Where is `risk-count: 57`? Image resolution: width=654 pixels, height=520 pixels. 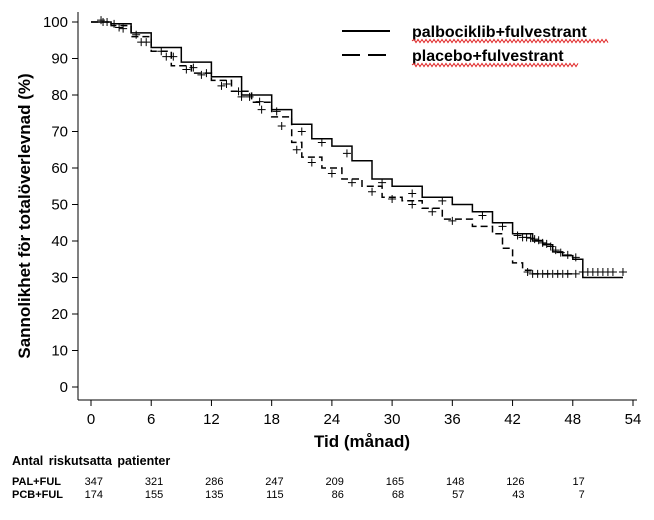 risk-count: 57 is located at coordinates (458, 495).